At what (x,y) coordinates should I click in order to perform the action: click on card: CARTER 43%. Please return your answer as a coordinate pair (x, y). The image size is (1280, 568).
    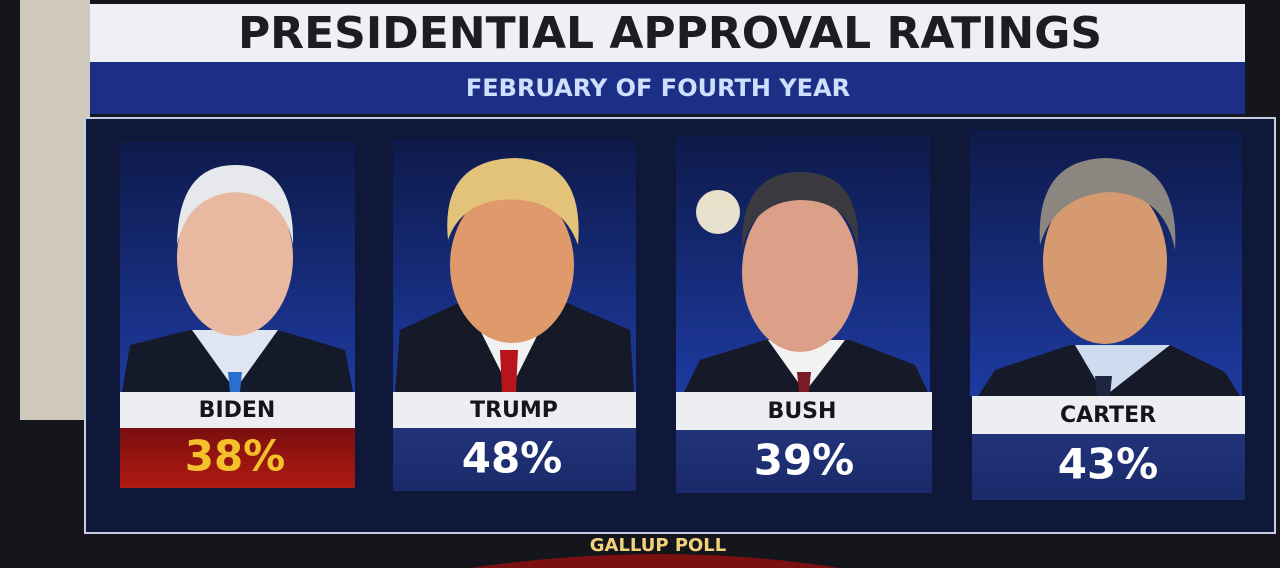
    Looking at the image, I should click on (1107, 315).